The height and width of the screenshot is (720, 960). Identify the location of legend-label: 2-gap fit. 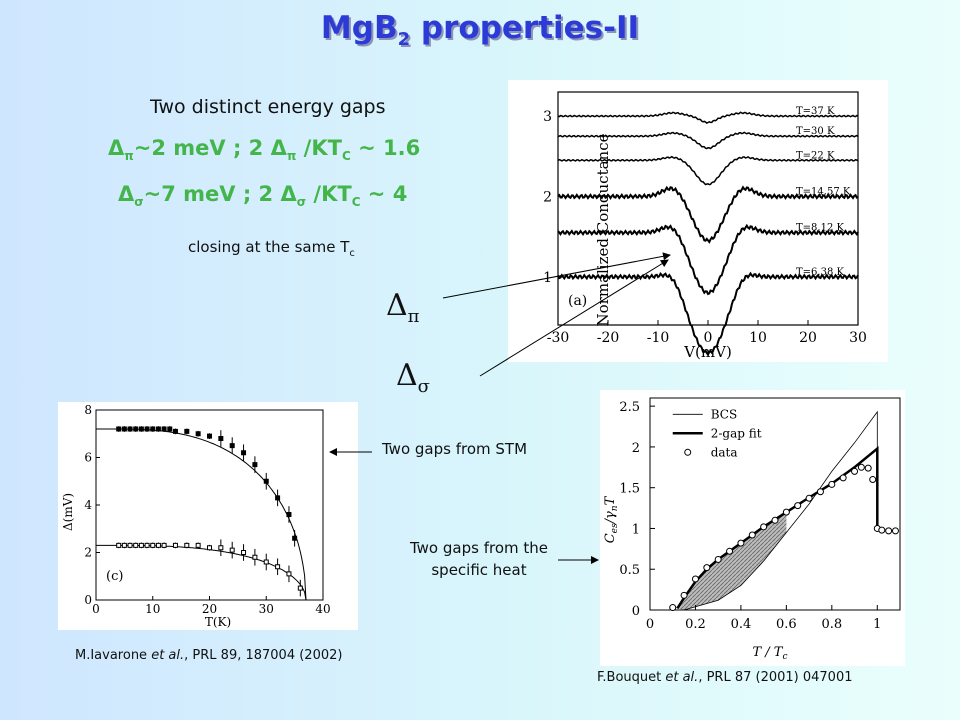
(736, 433).